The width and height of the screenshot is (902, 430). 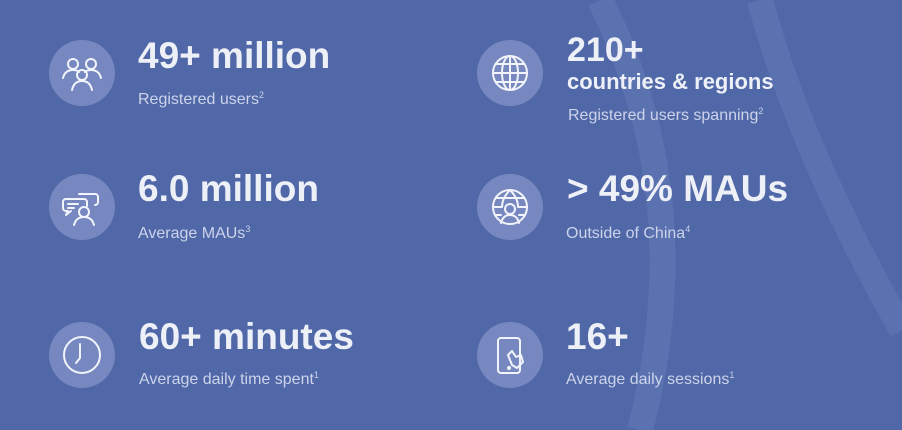 What do you see at coordinates (201, 99) in the screenshot?
I see `stat-label: Registered users2` at bounding box center [201, 99].